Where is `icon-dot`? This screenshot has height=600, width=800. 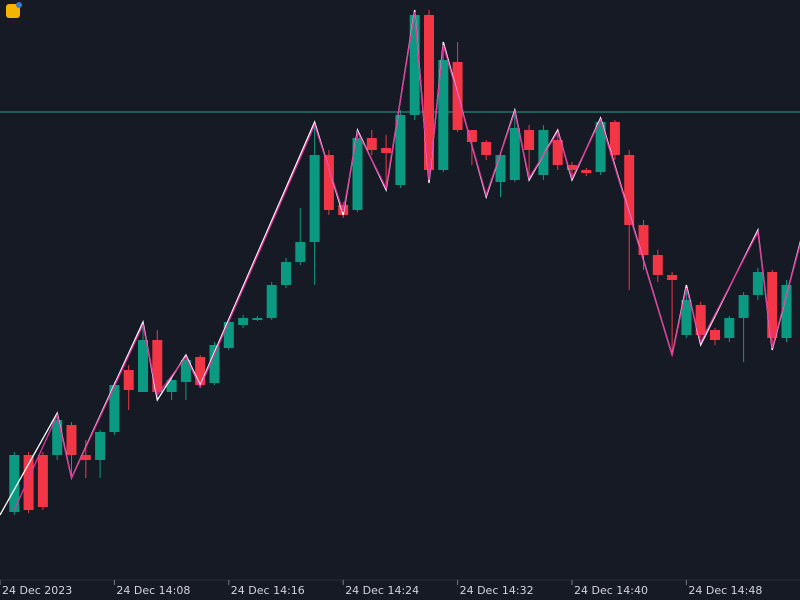
icon-dot is located at coordinates (19, 5).